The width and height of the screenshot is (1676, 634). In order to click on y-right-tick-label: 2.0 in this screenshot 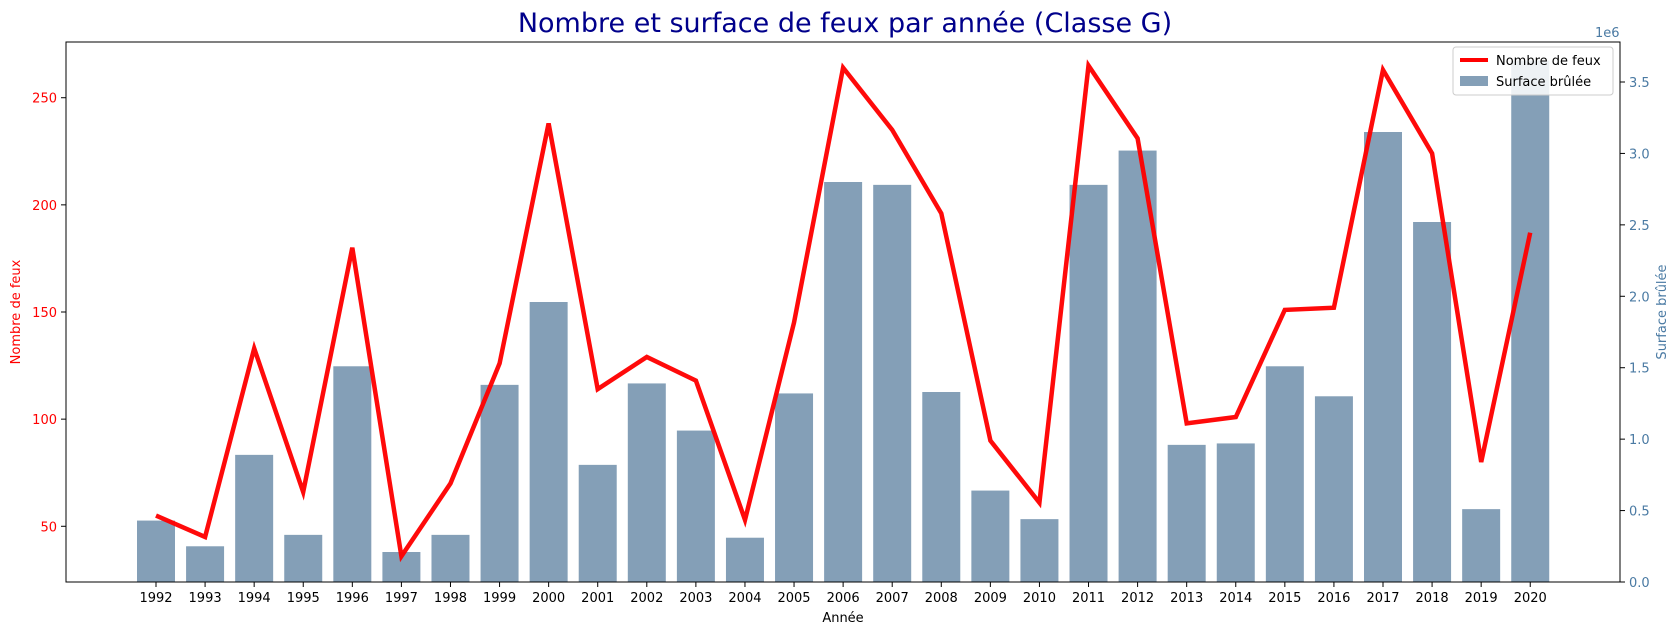, I will do `click(1639, 297)`.